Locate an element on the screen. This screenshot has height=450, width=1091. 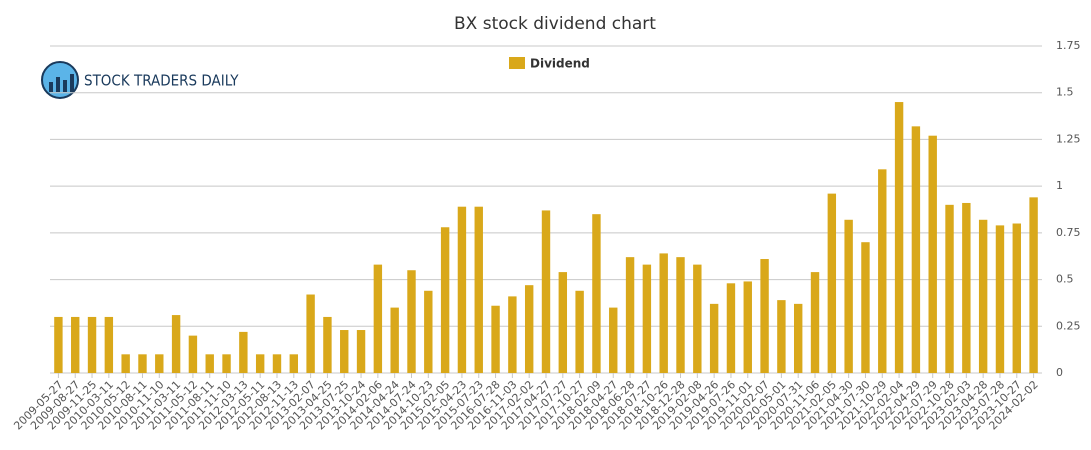
y-tick-label: 1 is located at coordinates (1059, 185).